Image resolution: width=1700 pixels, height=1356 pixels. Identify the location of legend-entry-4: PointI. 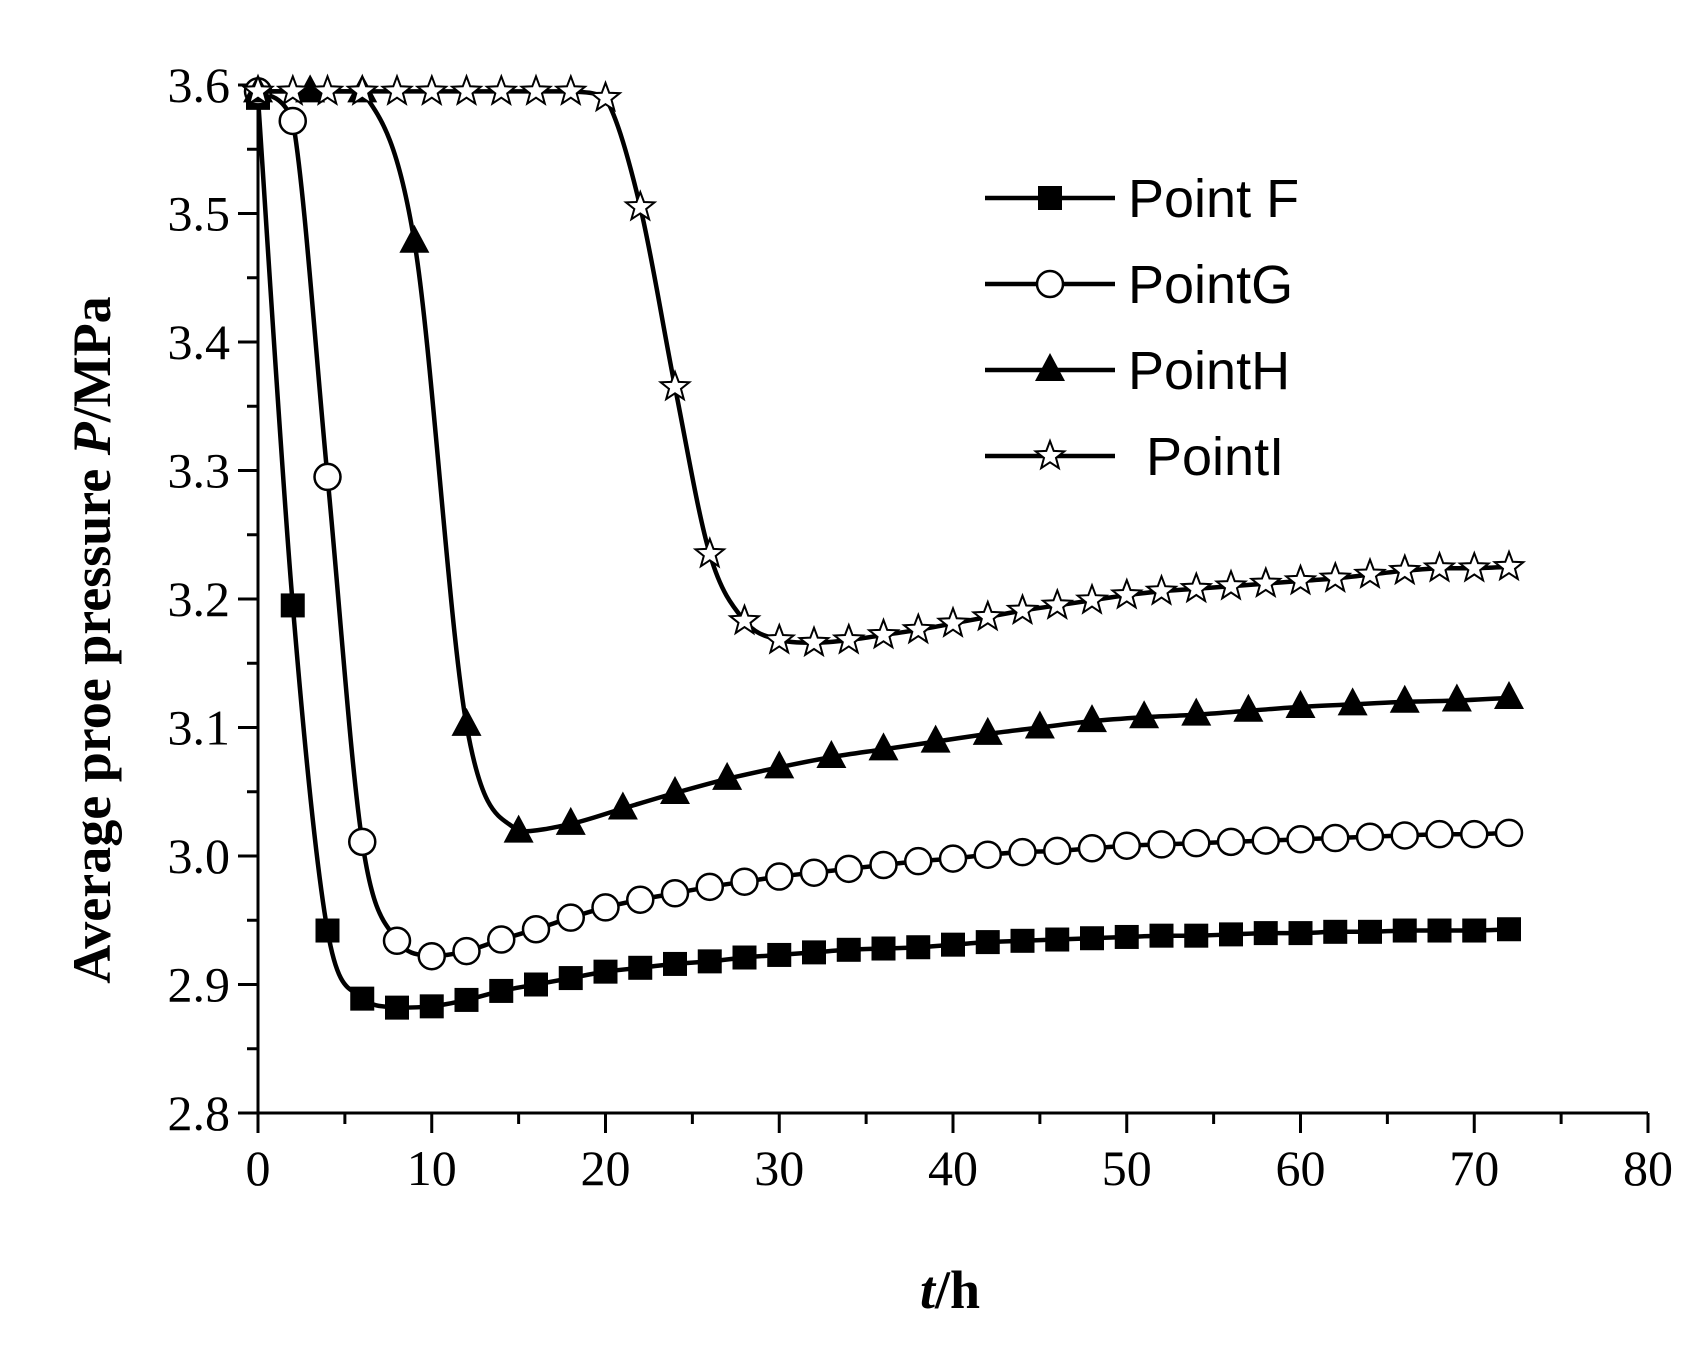
(1134, 457).